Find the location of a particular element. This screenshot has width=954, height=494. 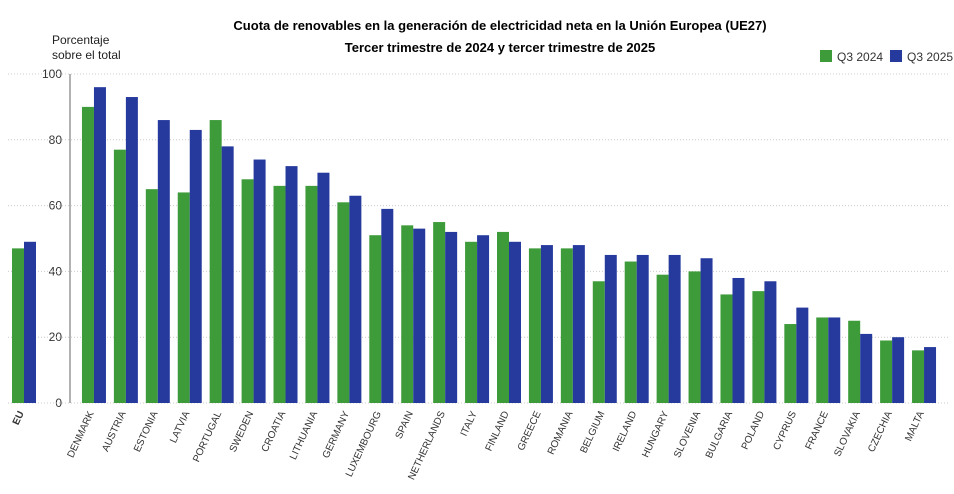

x-tick-label: GERMANY is located at coordinates (336, 434).